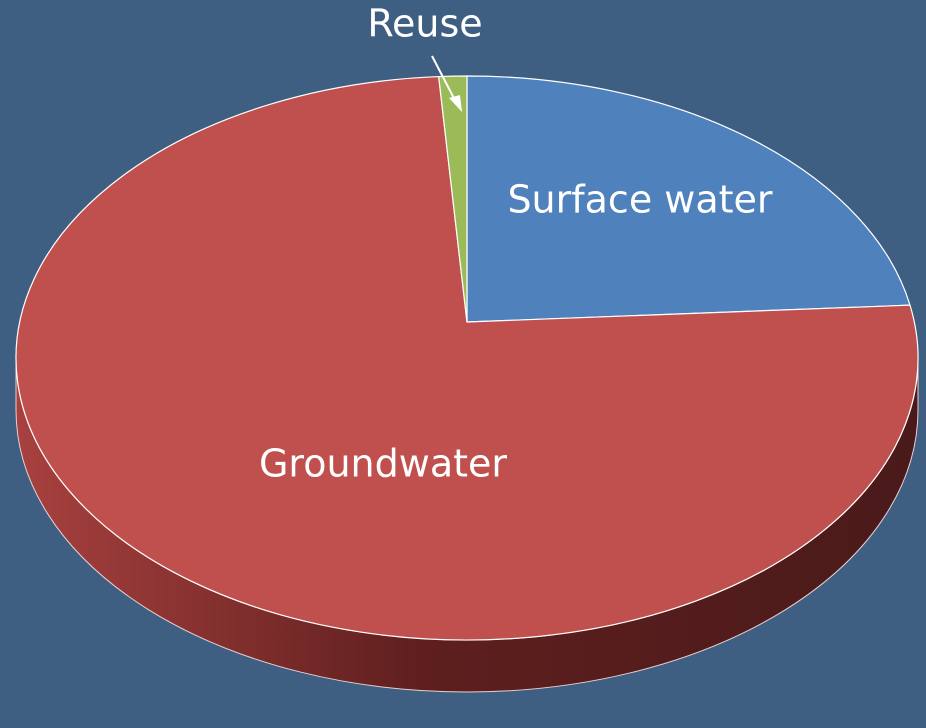 Image resolution: width=926 pixels, height=728 pixels. I want to click on slice-label: Groundwater, so click(383, 464).